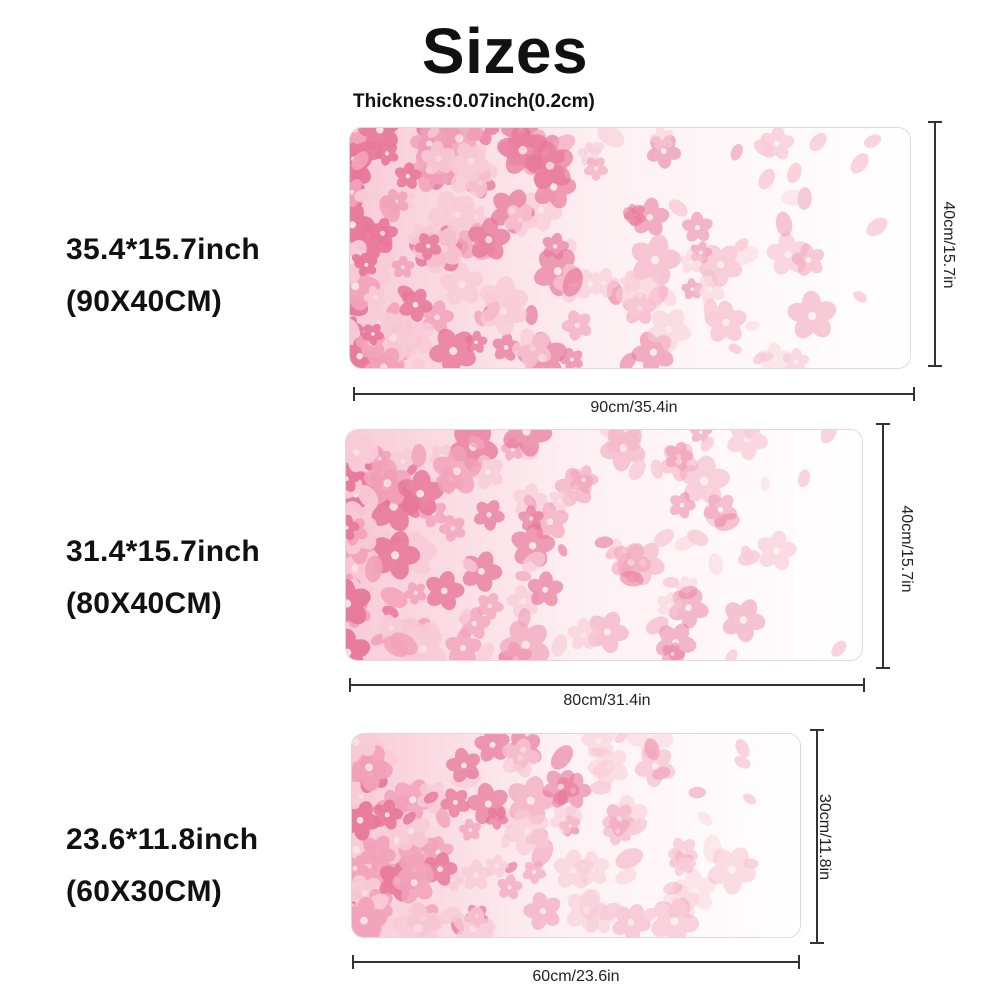 This screenshot has height=1000, width=1000. Describe the element at coordinates (162, 839) in the screenshot. I see `size-inch: 23.6*11.8inch` at that location.